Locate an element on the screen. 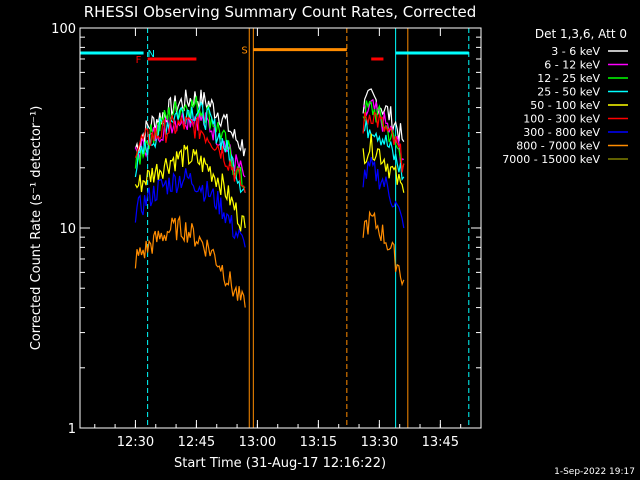 Image resolution: width=640 pixels, height=480 pixels. x-tick-label: 13:30 is located at coordinates (379, 442).